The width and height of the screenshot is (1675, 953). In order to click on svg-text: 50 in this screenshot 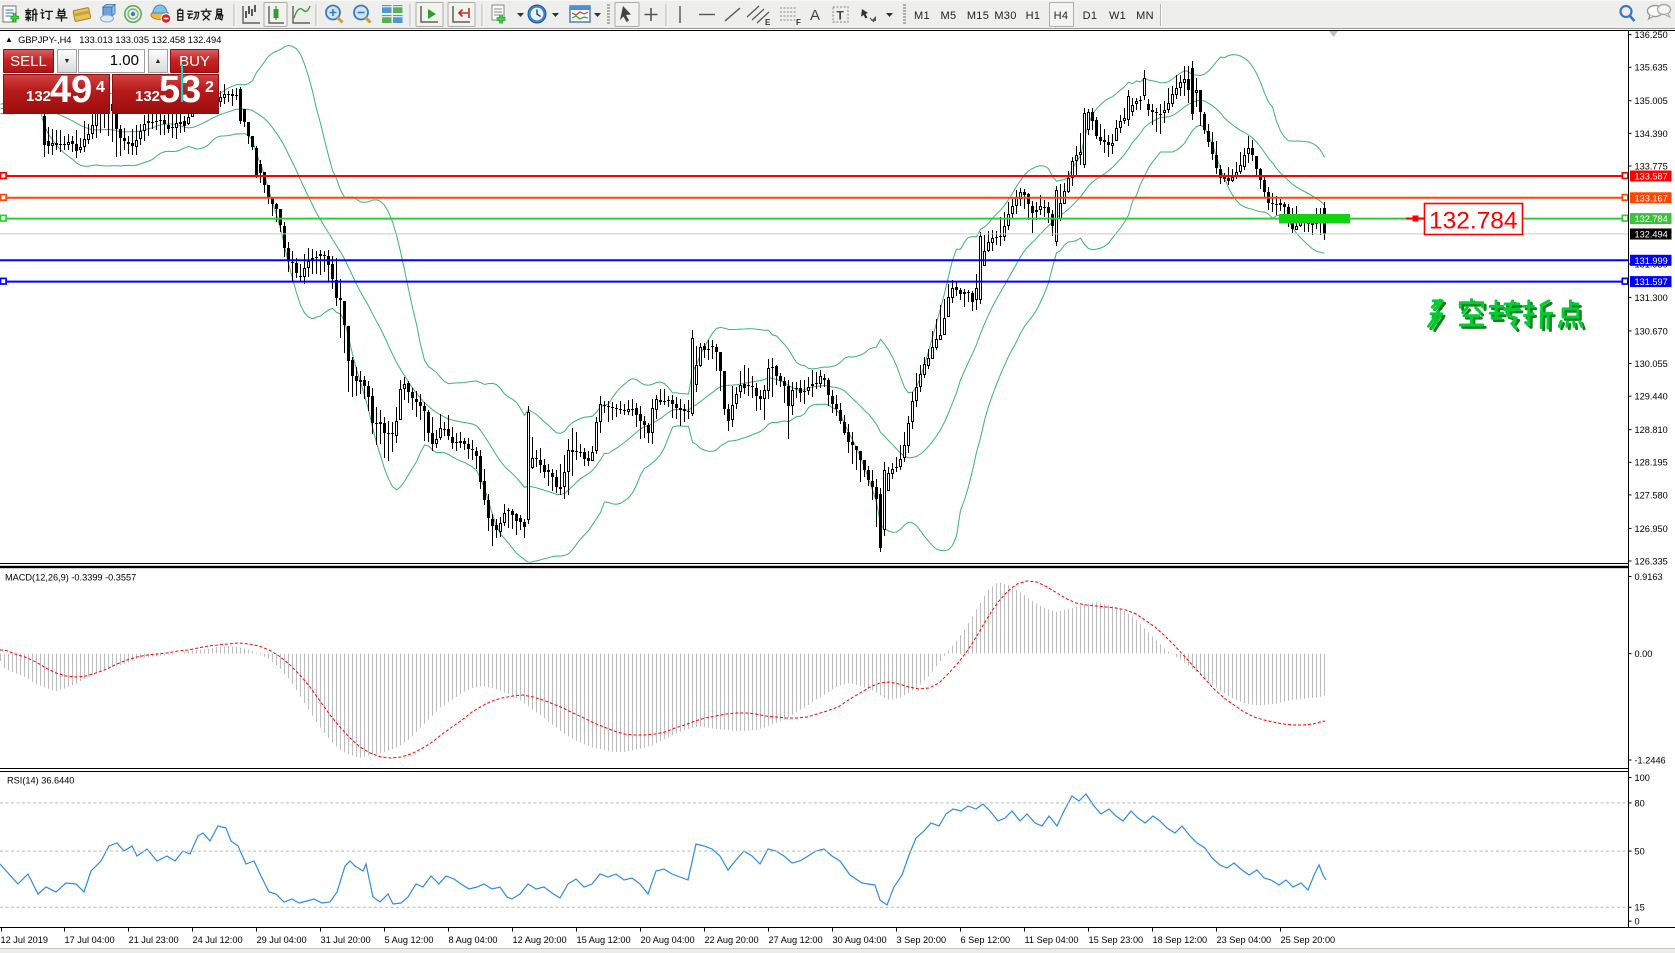, I will do `click(1640, 852)`.